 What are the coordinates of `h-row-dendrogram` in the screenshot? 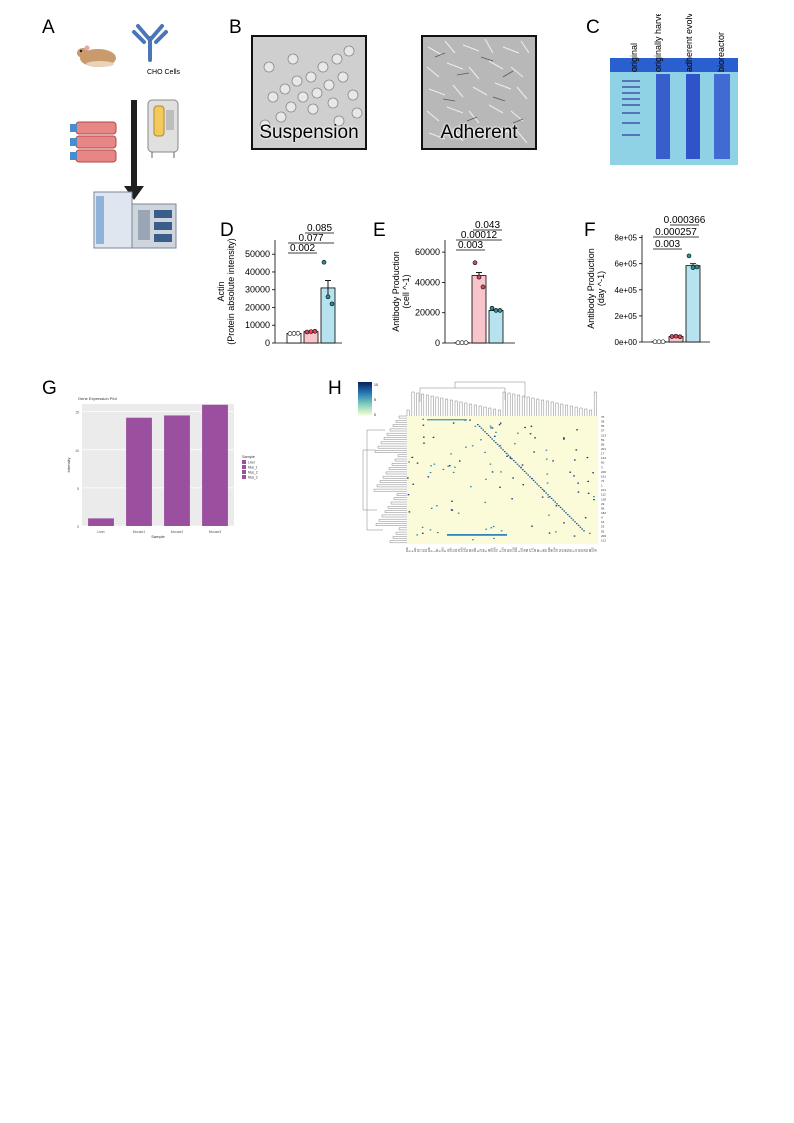 It's located at (384, 479).